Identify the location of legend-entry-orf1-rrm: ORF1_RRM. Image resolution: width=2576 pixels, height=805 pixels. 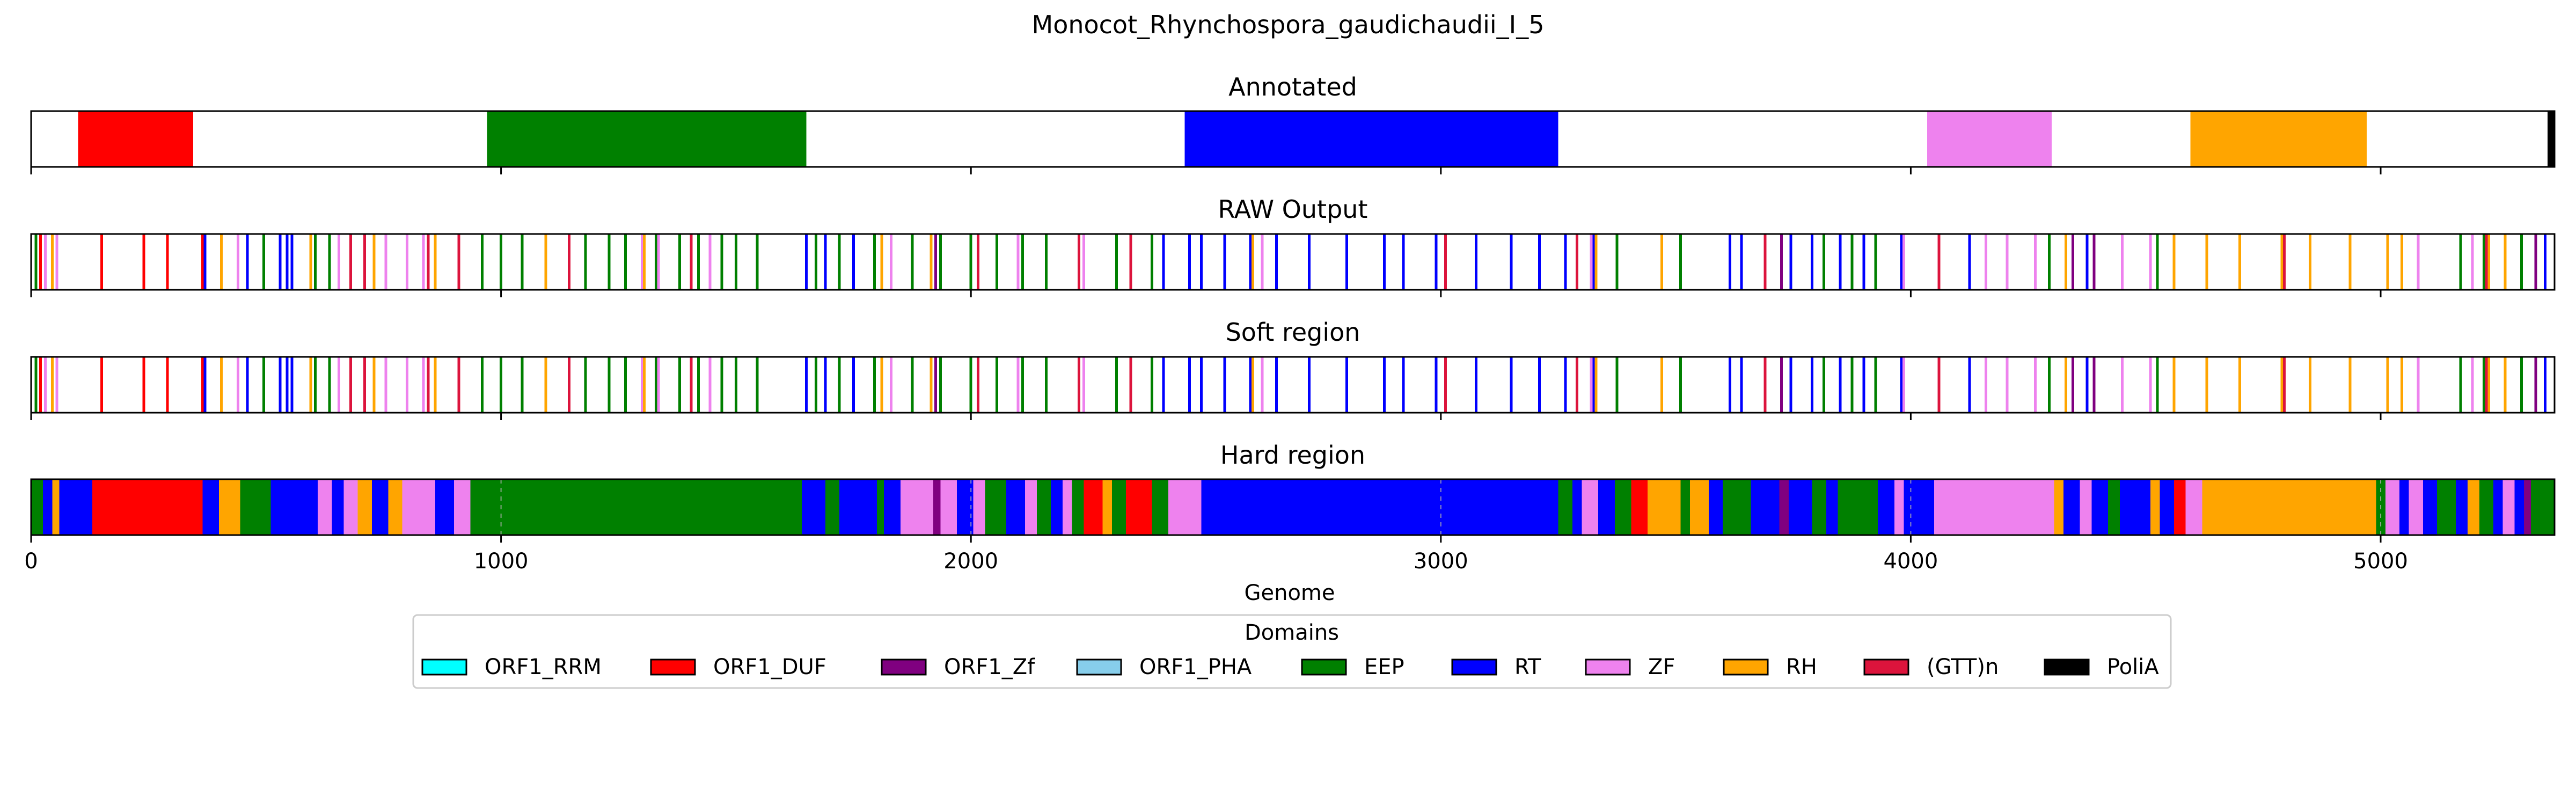
(511, 667).